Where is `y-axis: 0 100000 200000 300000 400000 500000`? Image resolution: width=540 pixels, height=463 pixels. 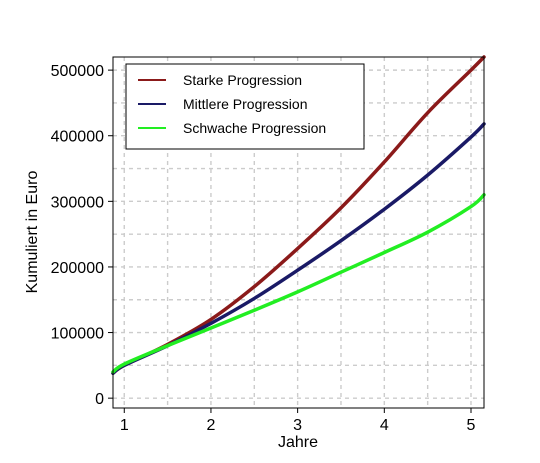
y-axis: 0 100000 200000 300000 400000 500000 is located at coordinates (82, 235).